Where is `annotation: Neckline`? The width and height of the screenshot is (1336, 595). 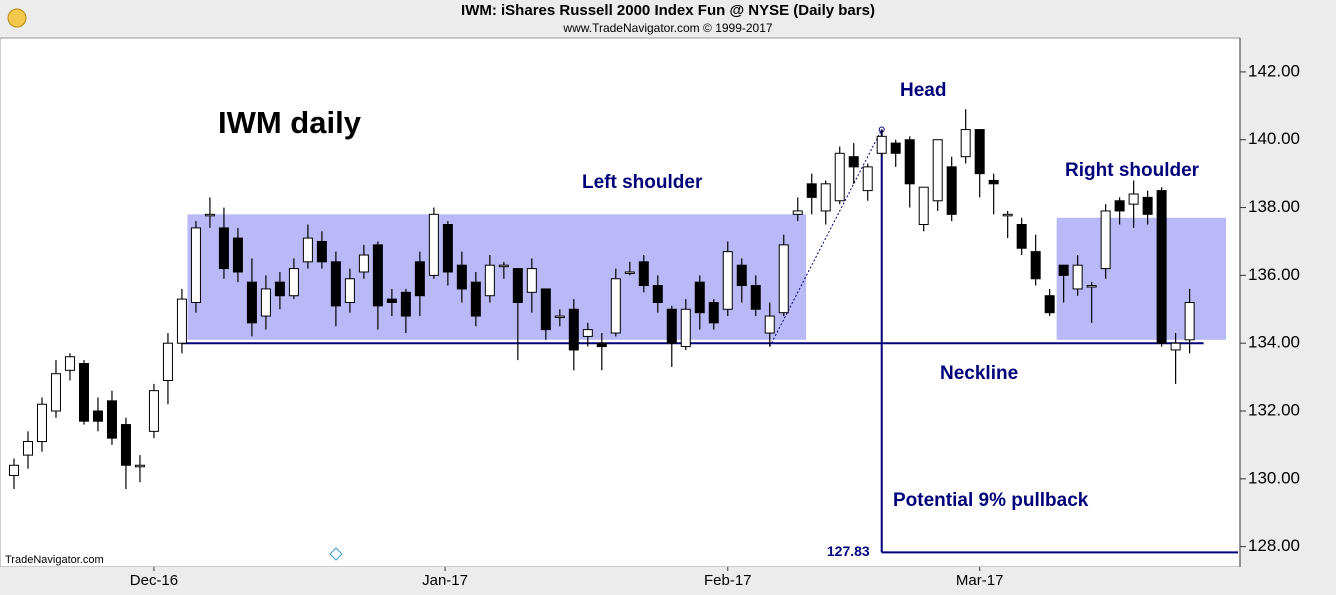 annotation: Neckline is located at coordinates (979, 373).